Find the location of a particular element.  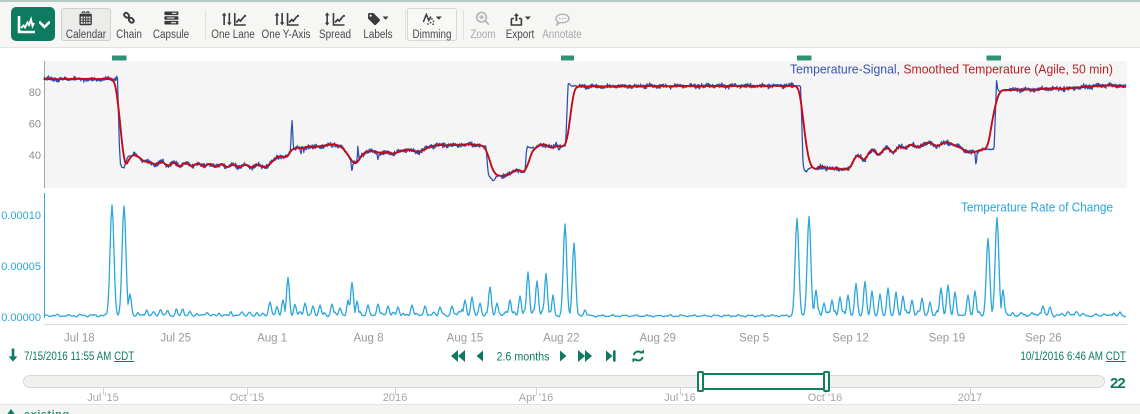

svg-text: Sep 26 is located at coordinates (1043, 339).